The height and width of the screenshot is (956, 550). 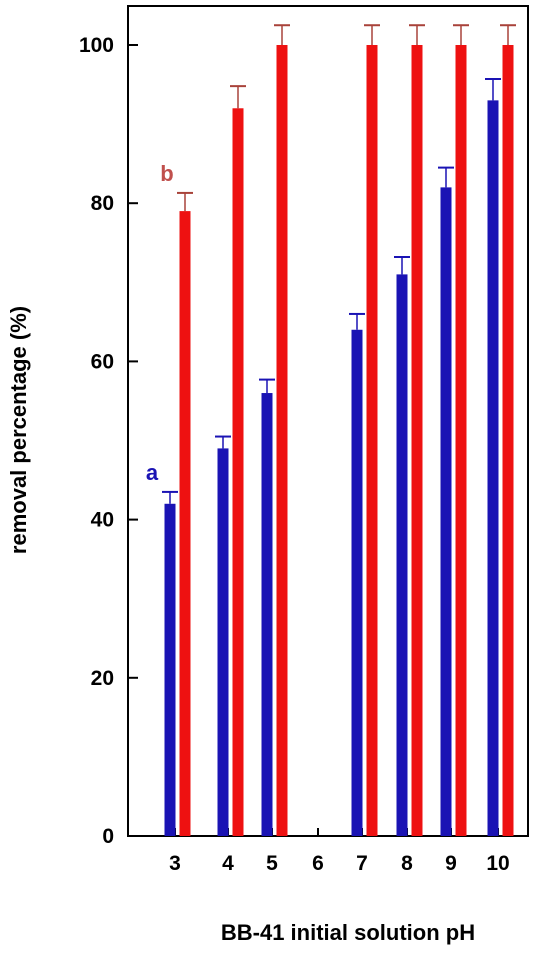 What do you see at coordinates (407, 863) in the screenshot?
I see `x-tick-label: 8` at bounding box center [407, 863].